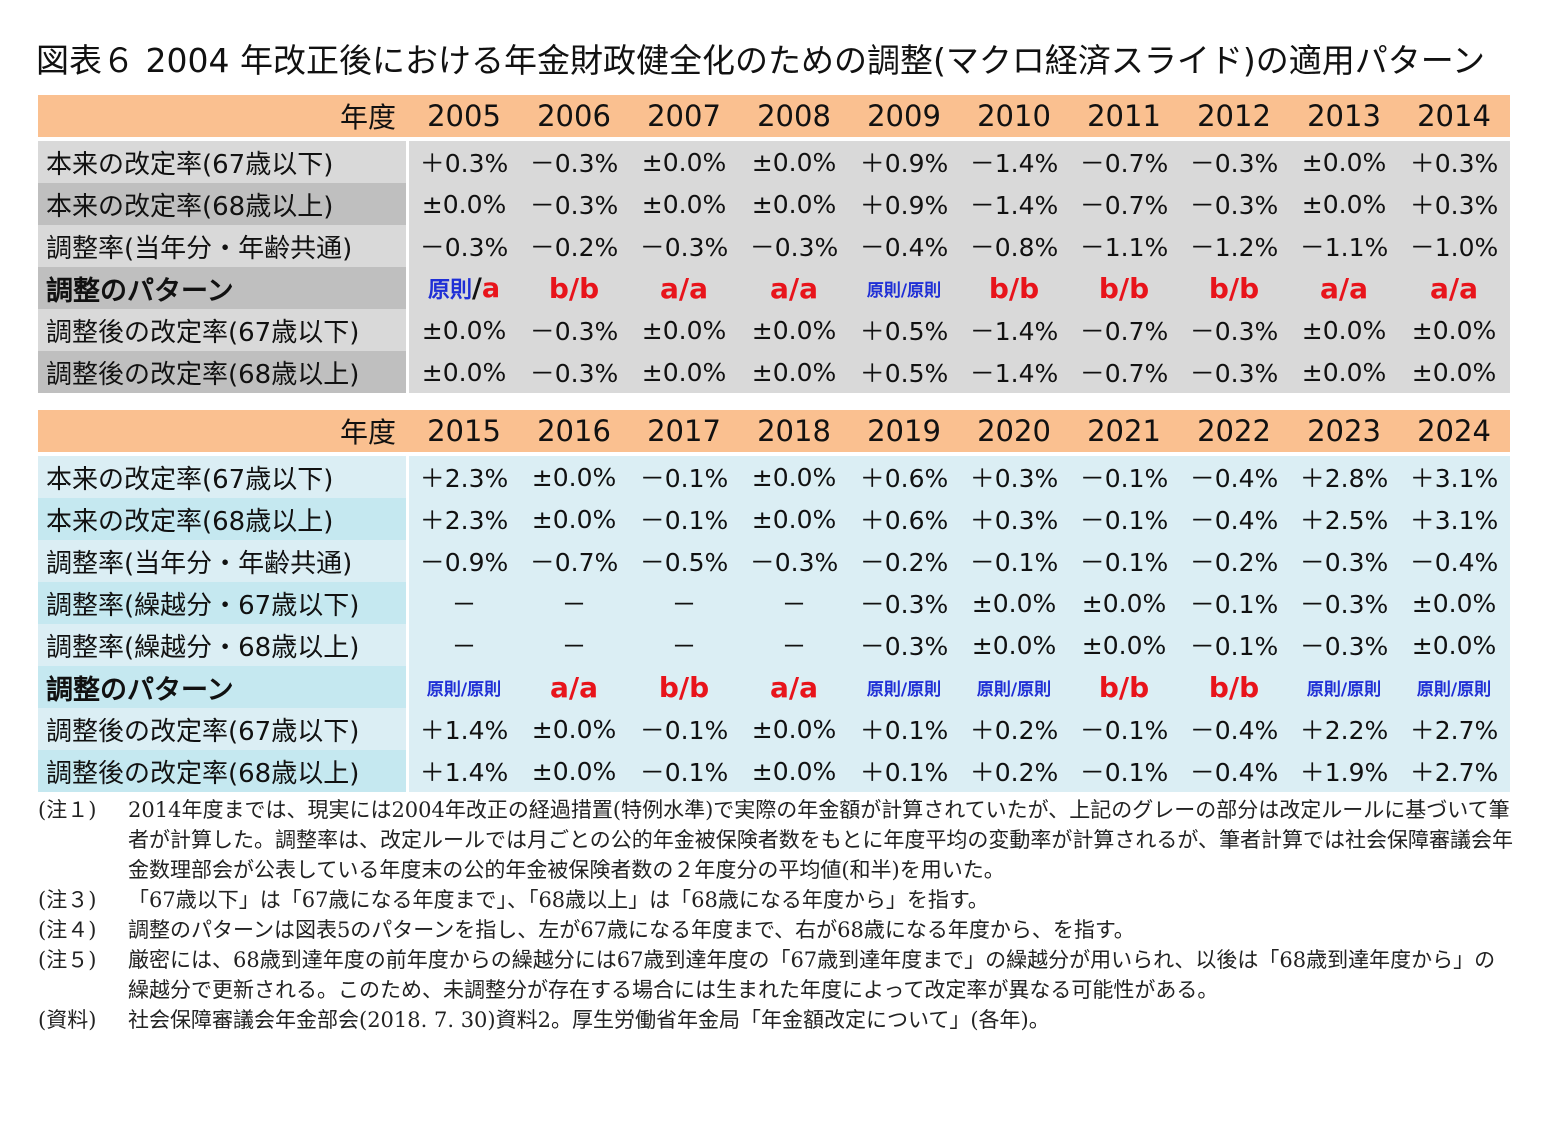 The width and height of the screenshot is (1549, 1131). I want to click on year-cell: 2014, so click(1454, 116).